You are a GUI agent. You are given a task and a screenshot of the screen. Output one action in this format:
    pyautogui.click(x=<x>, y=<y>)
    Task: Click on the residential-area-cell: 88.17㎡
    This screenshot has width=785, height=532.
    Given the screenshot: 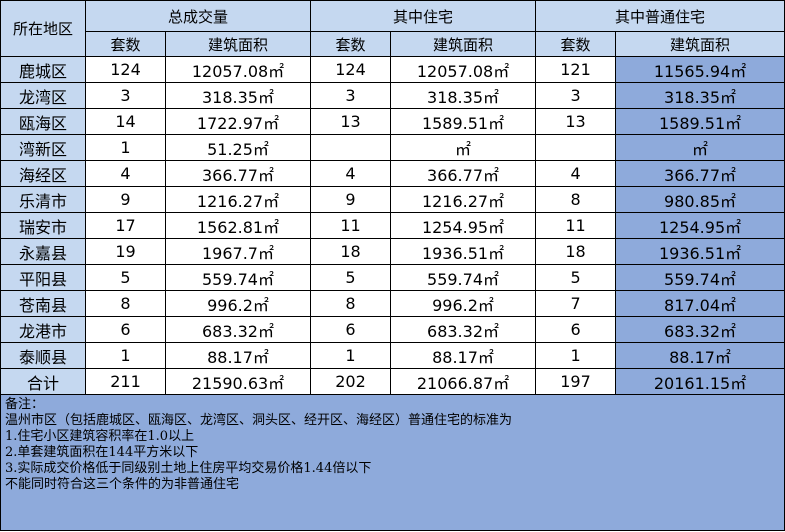 What is the action you would take?
    pyautogui.click(x=463, y=355)
    